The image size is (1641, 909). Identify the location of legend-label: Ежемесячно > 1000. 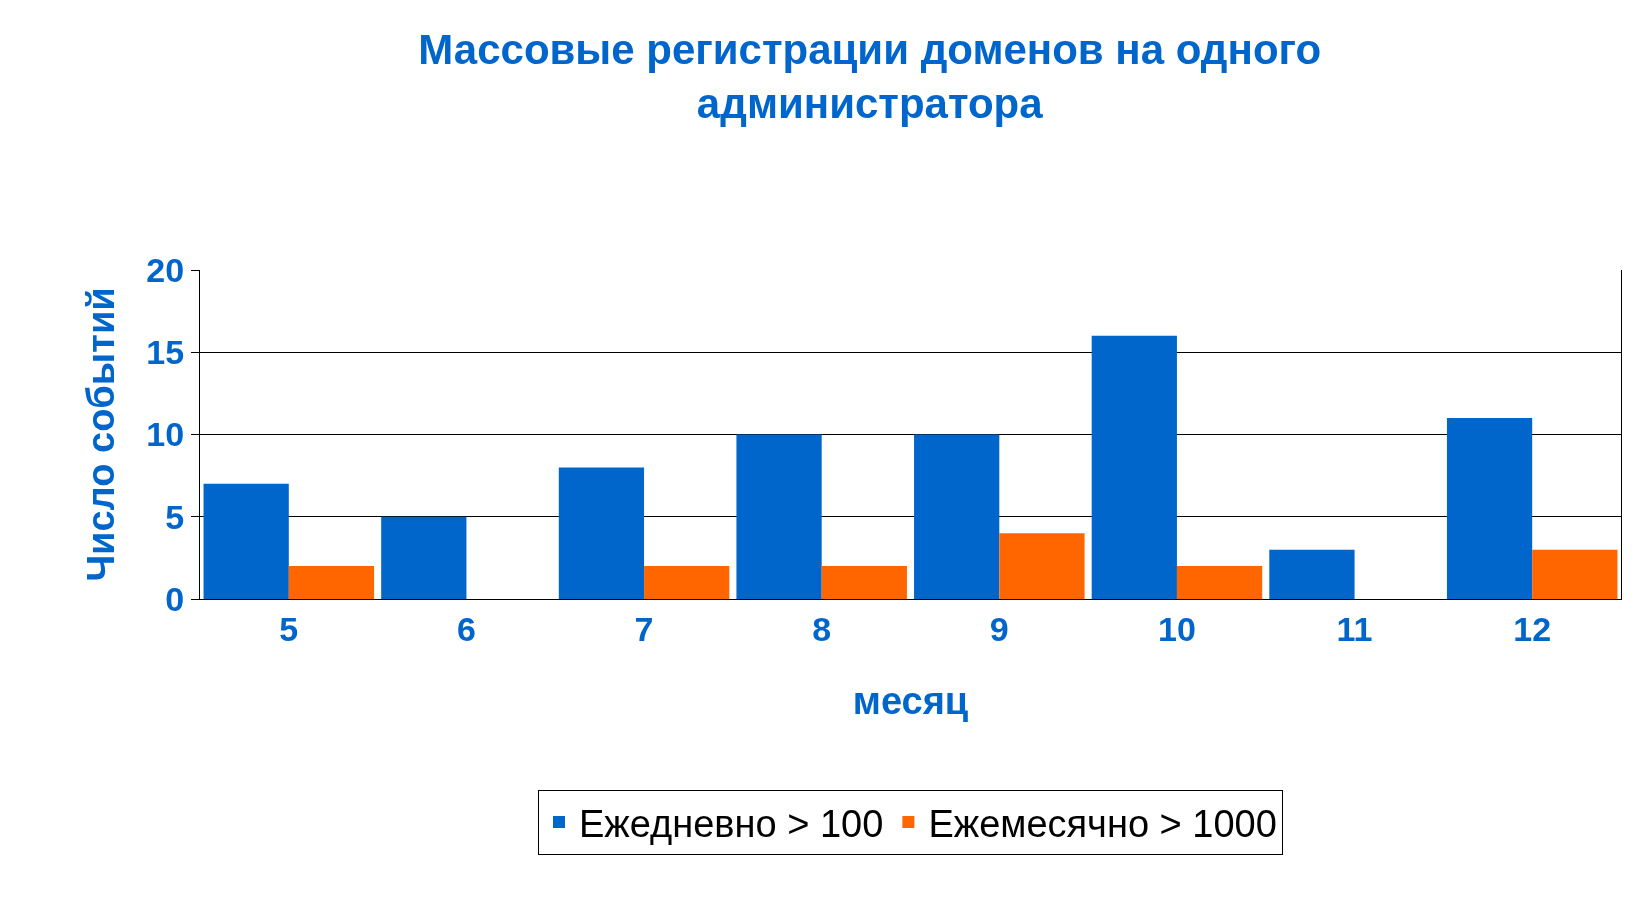
(1102, 823).